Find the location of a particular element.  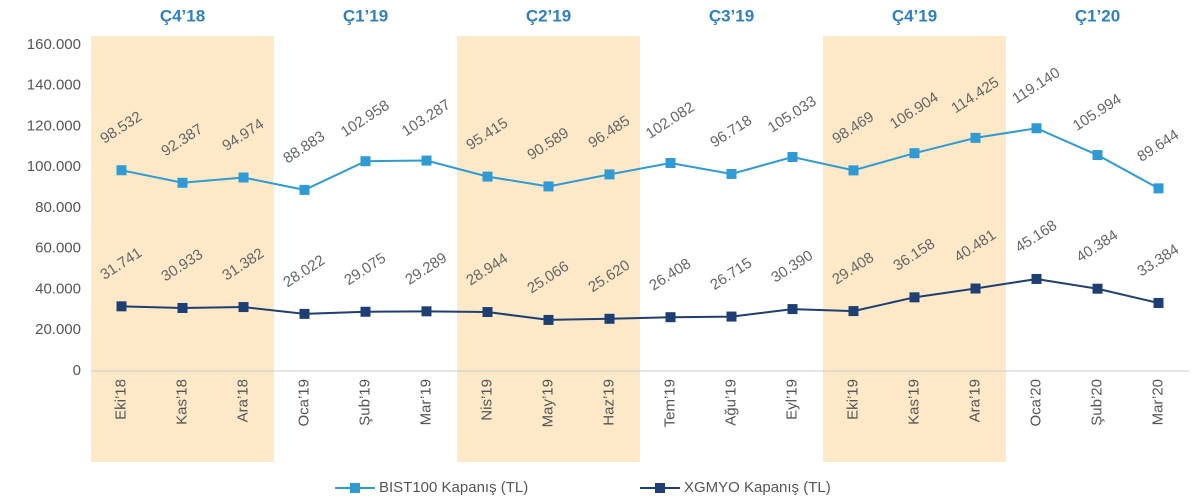

x-tick-label: Oca’19 is located at coordinates (303, 403).